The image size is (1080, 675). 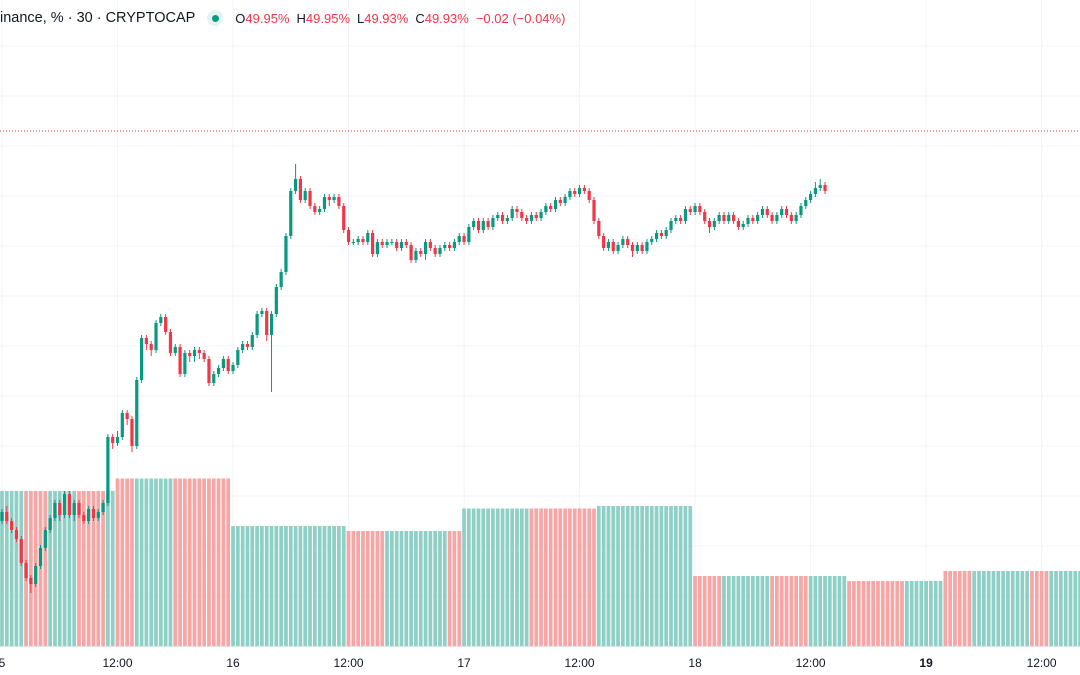 What do you see at coordinates (361, 18) in the screenshot?
I see `low-key: L` at bounding box center [361, 18].